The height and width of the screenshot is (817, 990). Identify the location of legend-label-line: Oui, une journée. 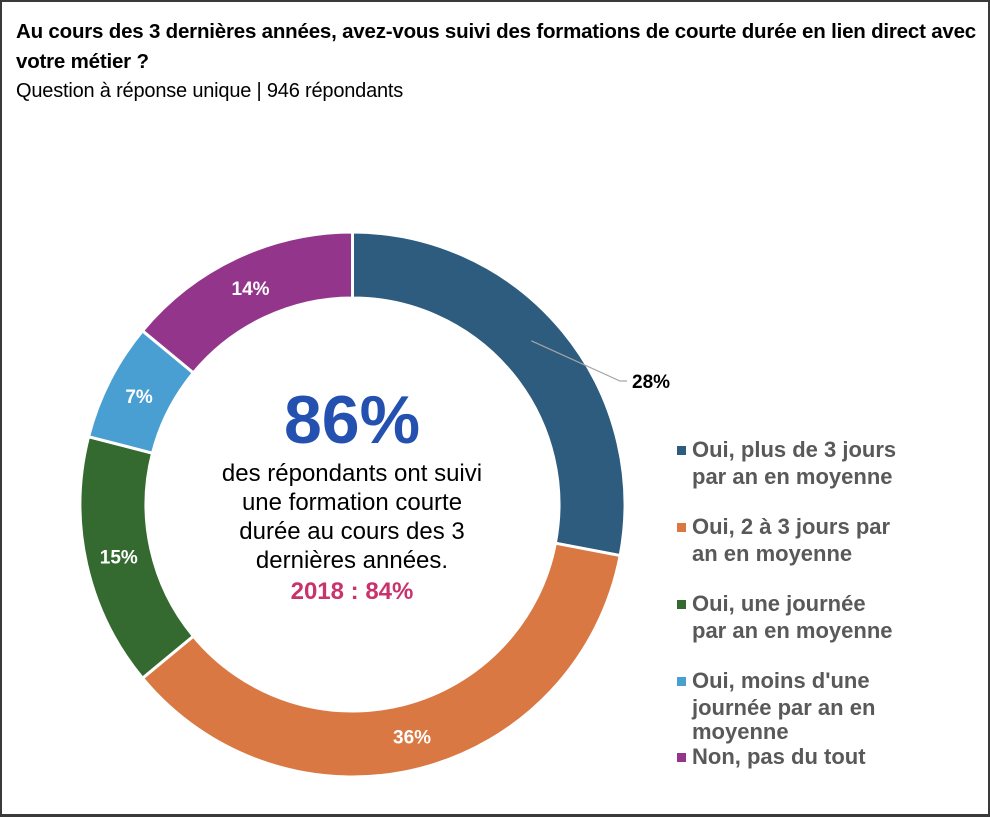
(779, 603).